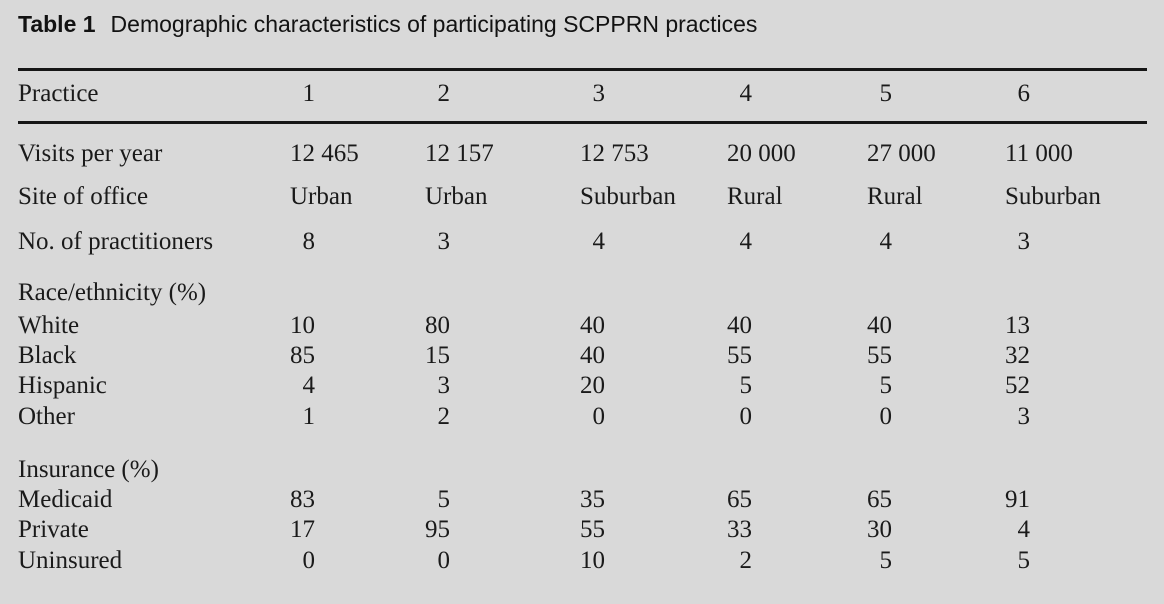 This screenshot has height=604, width=1164. I want to click on table-cell: 15, so click(437, 355).